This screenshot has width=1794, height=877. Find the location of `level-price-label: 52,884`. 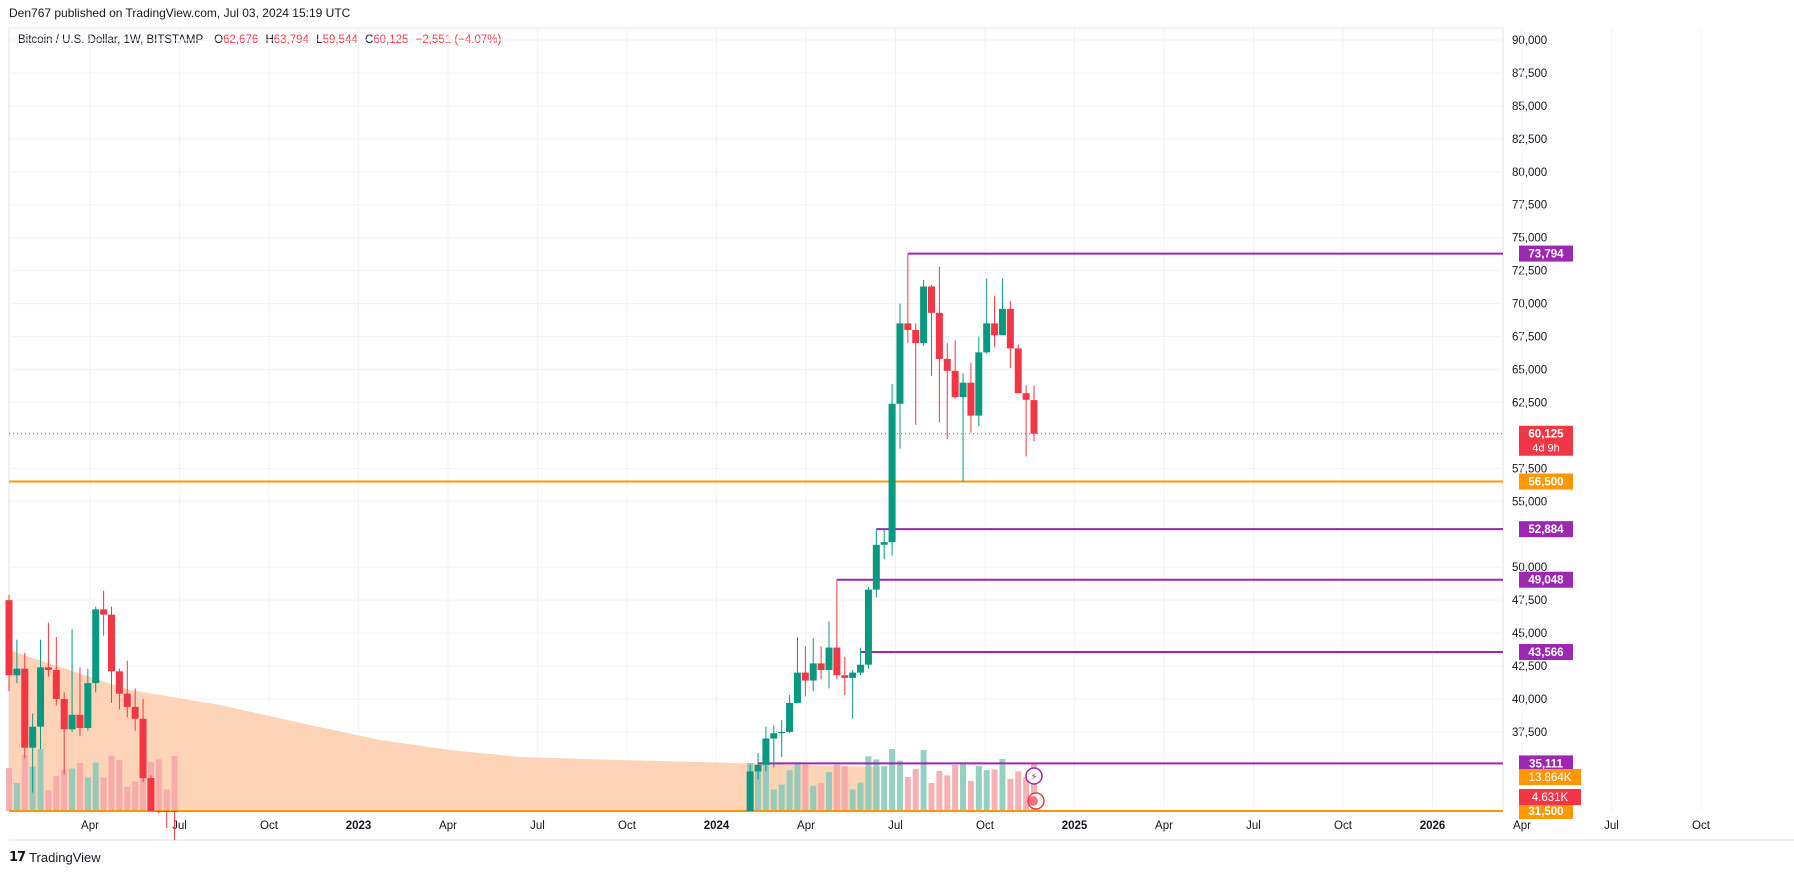

level-price-label: 52,884 is located at coordinates (1546, 530).